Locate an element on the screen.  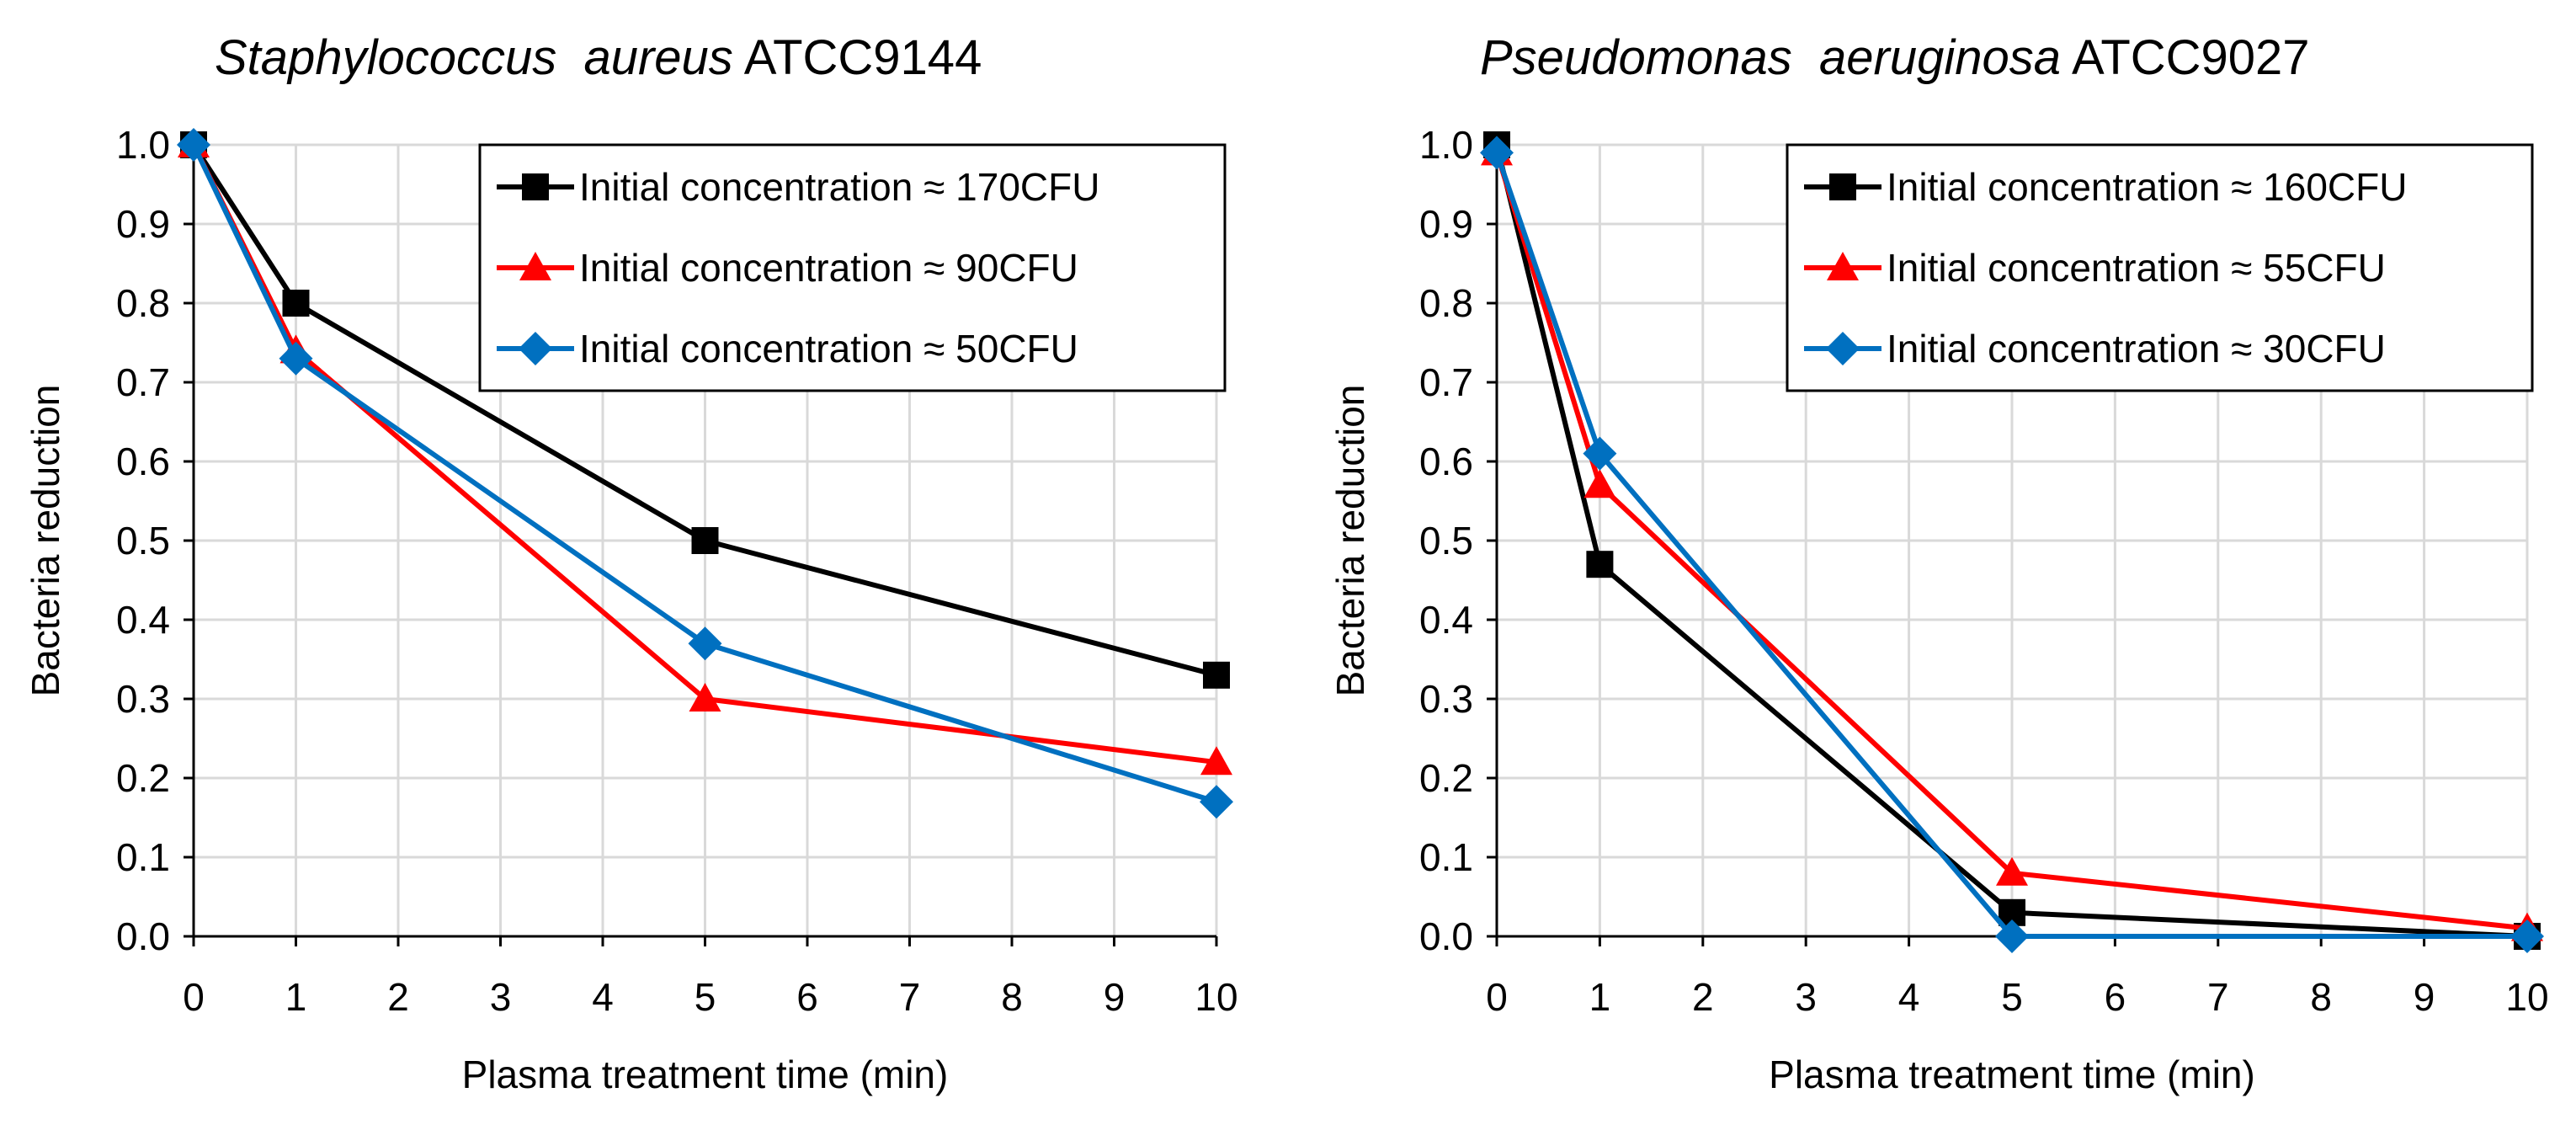
legend-label: Initial concentration ≈ 170CFU is located at coordinates (839, 187).